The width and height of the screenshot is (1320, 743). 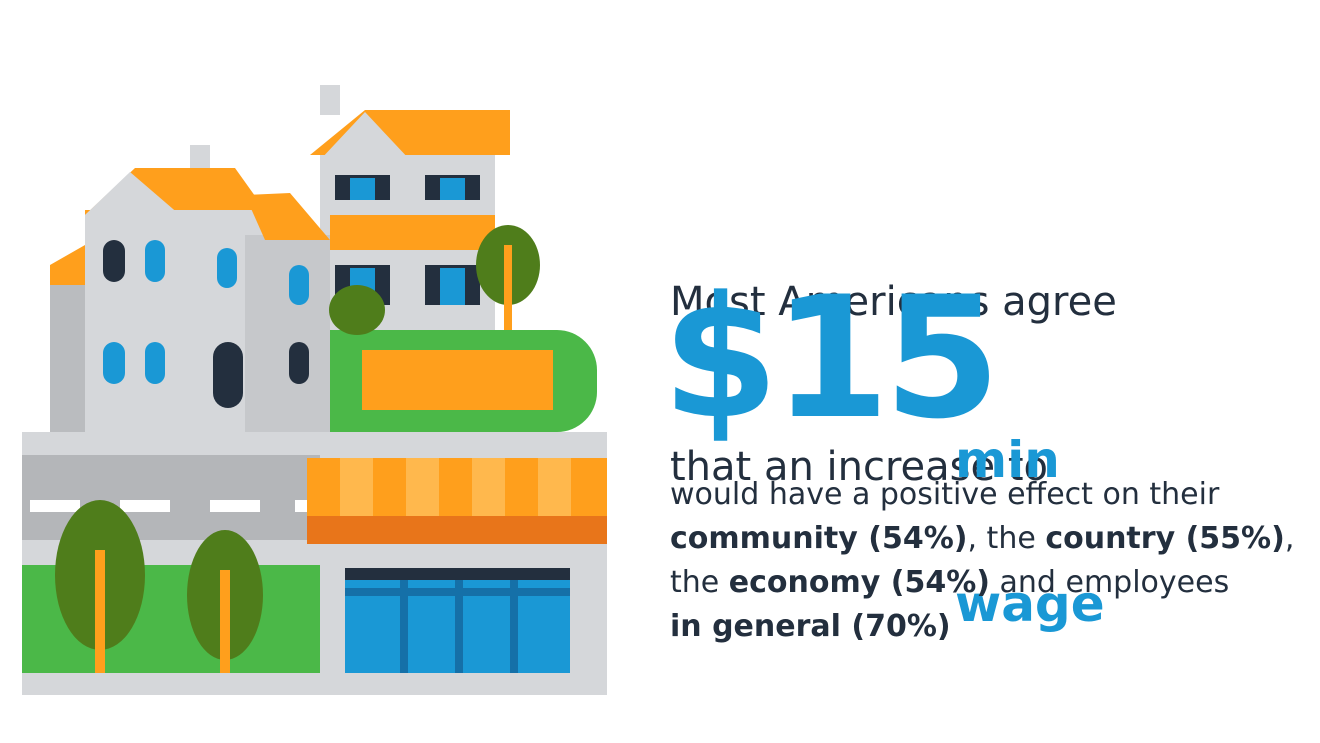 I want to click on amount-unit: min wage, so click(x=1030, y=508).